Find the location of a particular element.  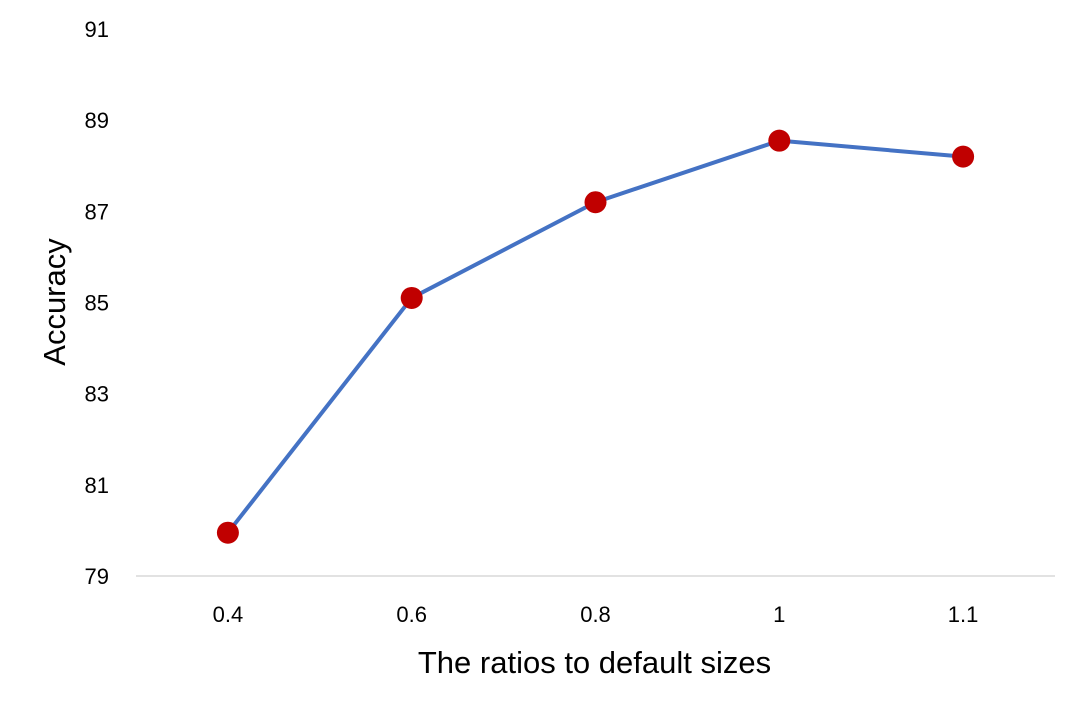

y-tick-label: 89 is located at coordinates (97, 120).